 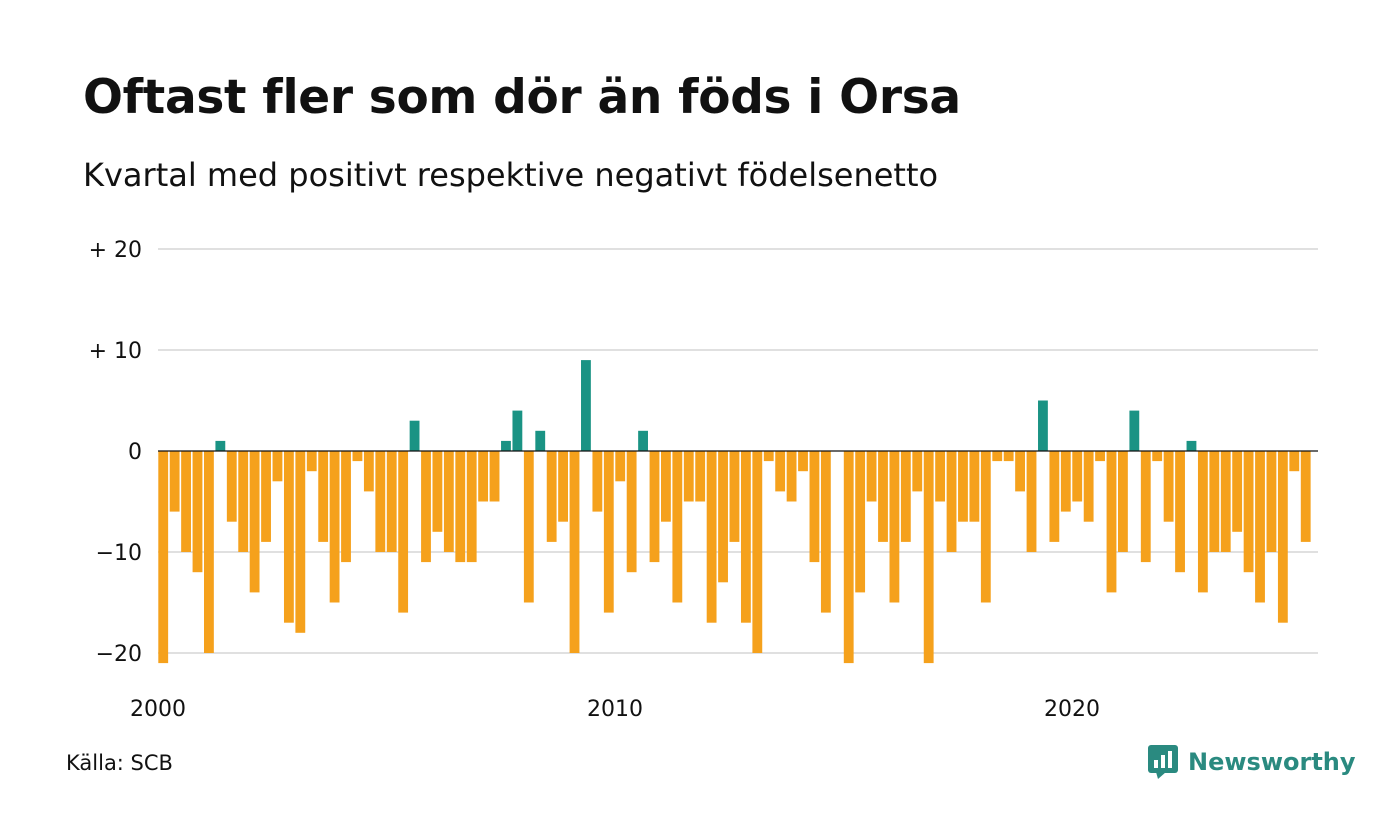 I want to click on brand-name: Newsworthy, so click(x=1272, y=762).